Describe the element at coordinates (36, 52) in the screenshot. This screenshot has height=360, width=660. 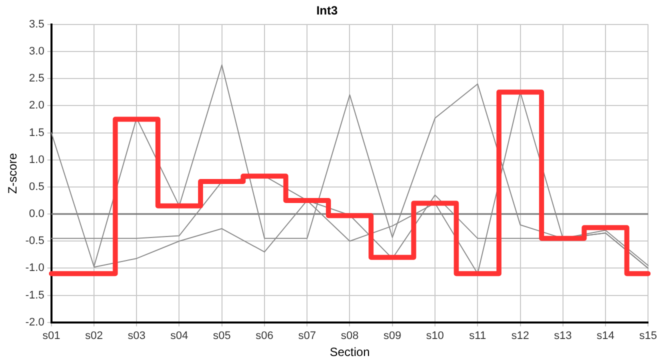
I see `y-tick-label: 3.0` at that location.